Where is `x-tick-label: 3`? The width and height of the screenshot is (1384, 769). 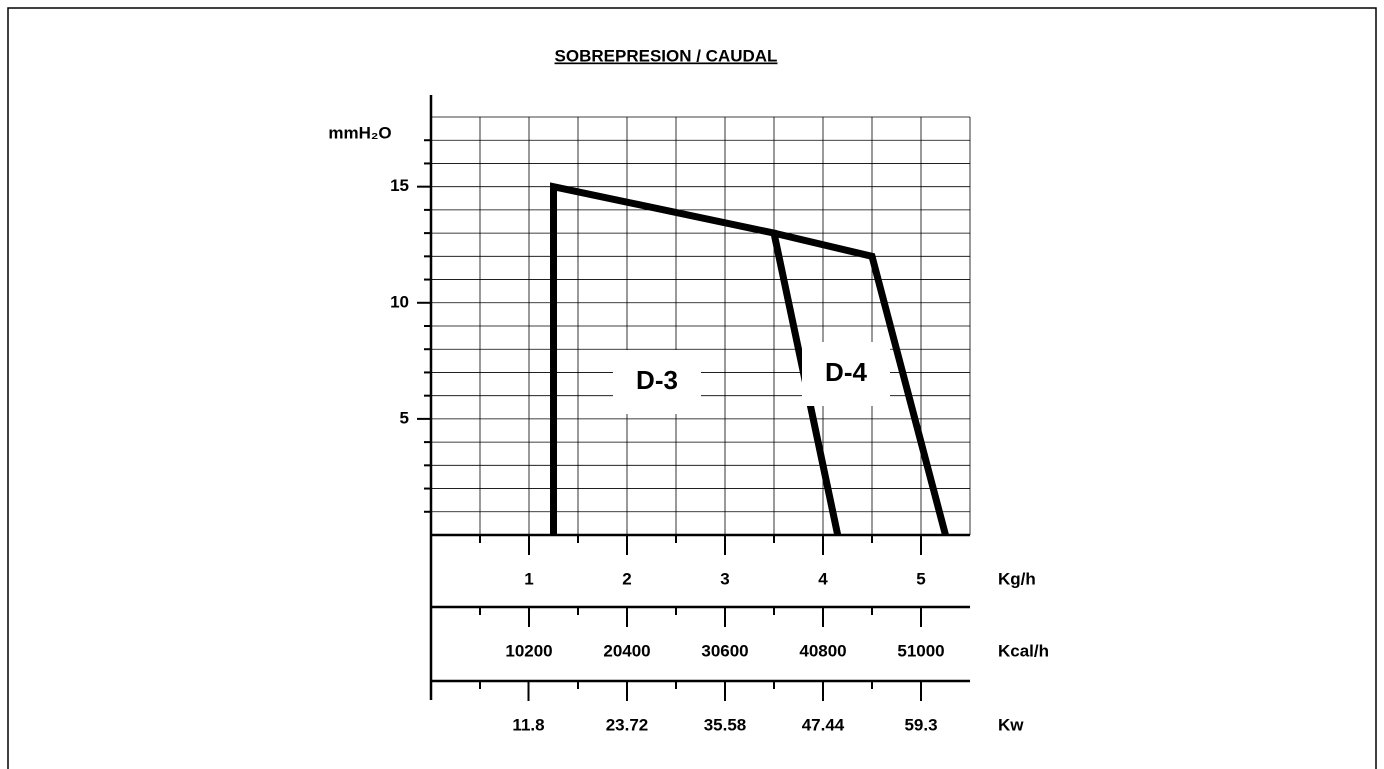 x-tick-label: 3 is located at coordinates (724, 578).